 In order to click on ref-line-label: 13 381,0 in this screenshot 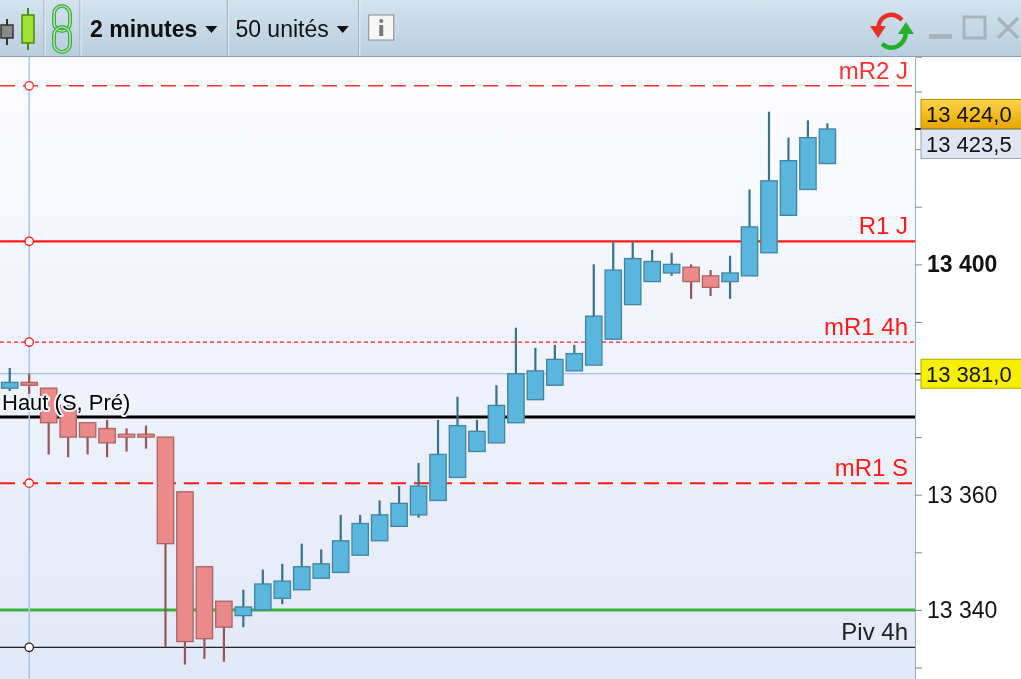, I will do `click(969, 374)`.